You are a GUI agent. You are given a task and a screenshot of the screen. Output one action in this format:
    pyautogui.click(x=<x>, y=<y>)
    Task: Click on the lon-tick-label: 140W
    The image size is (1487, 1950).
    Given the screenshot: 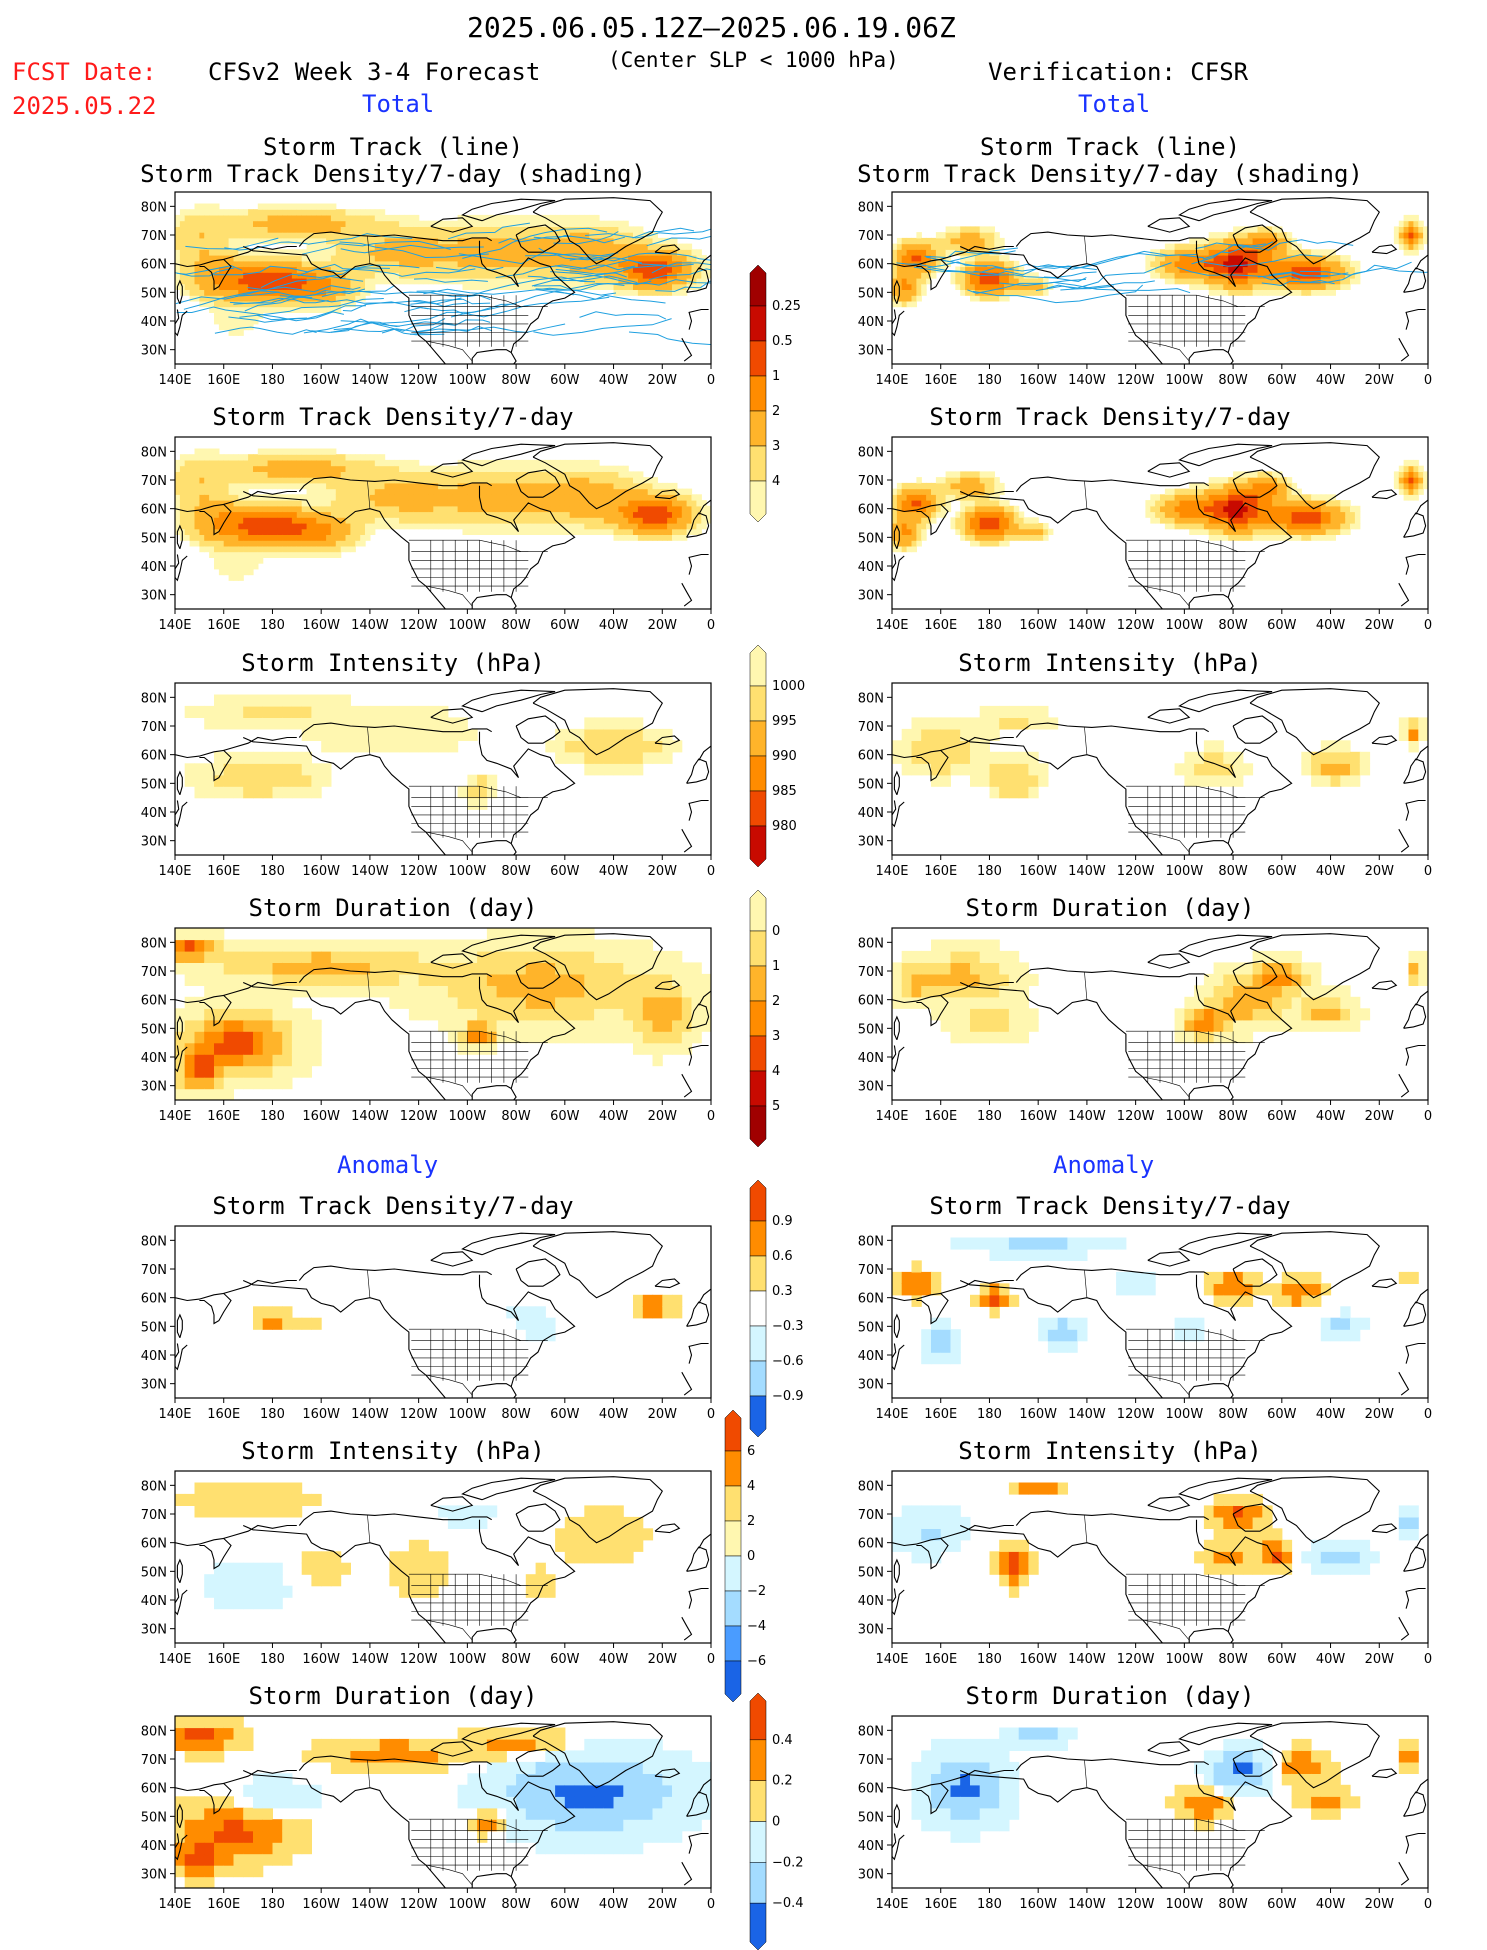 What is the action you would take?
    pyautogui.click(x=1087, y=625)
    